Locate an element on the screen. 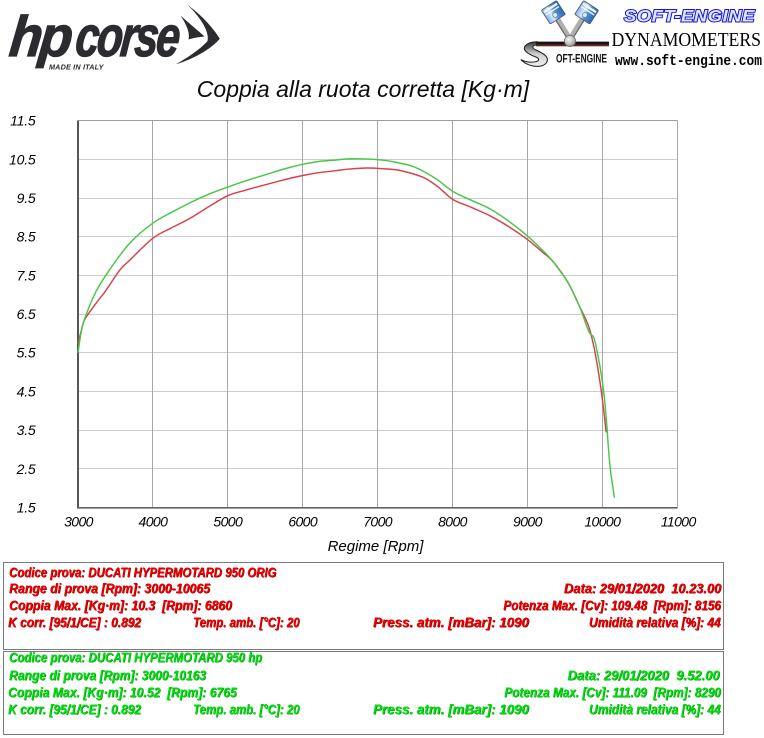  svg-text: 3000 is located at coordinates (79, 521).